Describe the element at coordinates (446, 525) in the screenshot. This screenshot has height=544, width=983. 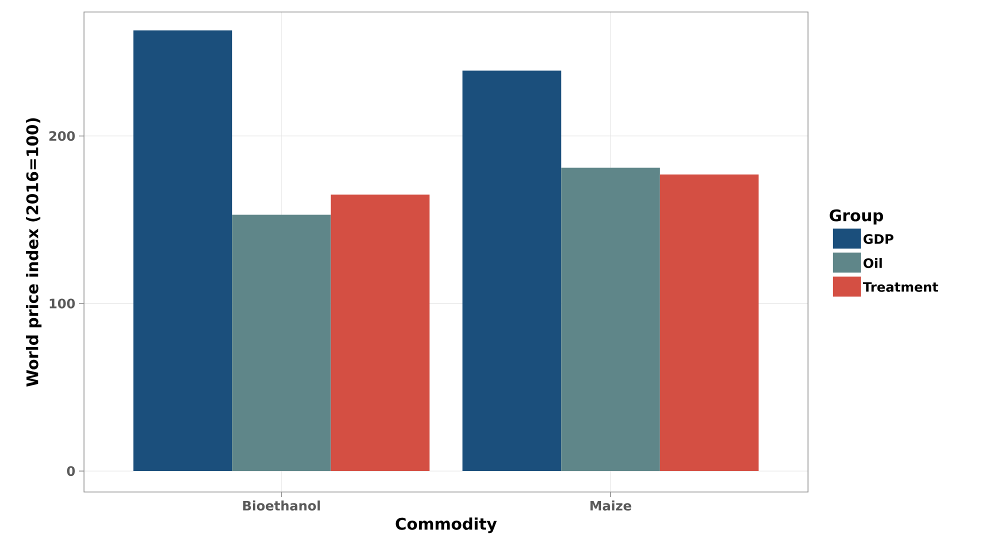
I see `x-axis-title: Commodity` at that location.